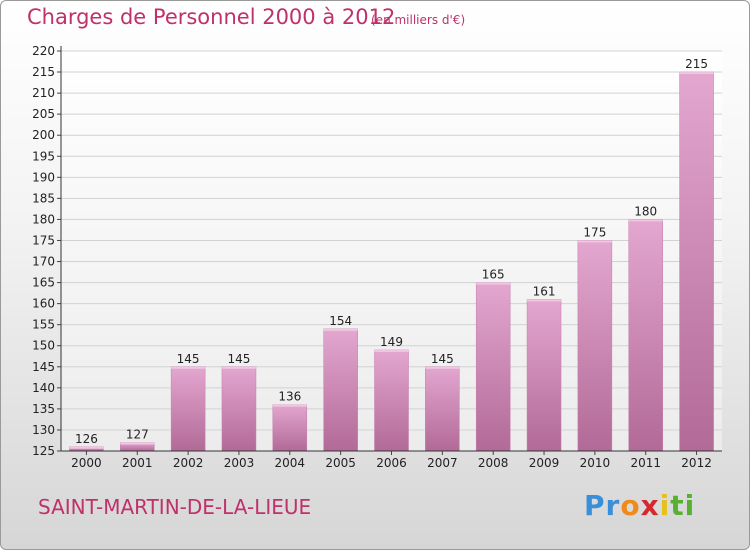 Image resolution: width=750 pixels, height=550 pixels. What do you see at coordinates (645, 463) in the screenshot?
I see `x-tick-label: 2011` at bounding box center [645, 463].